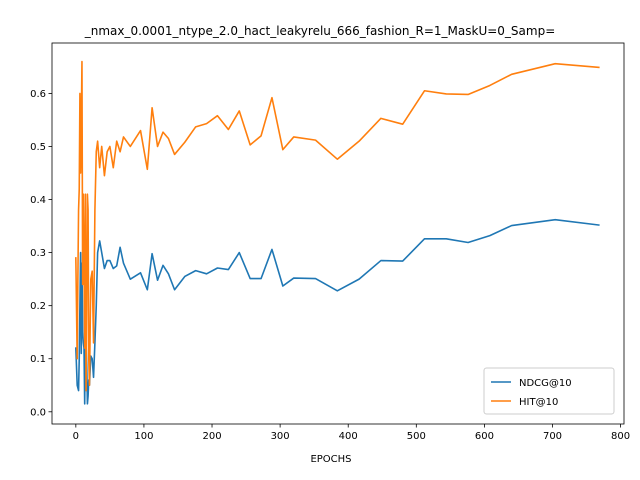 This screenshot has width=640, height=480. I want to click on y-tick-label: 0.4, so click(38, 200).